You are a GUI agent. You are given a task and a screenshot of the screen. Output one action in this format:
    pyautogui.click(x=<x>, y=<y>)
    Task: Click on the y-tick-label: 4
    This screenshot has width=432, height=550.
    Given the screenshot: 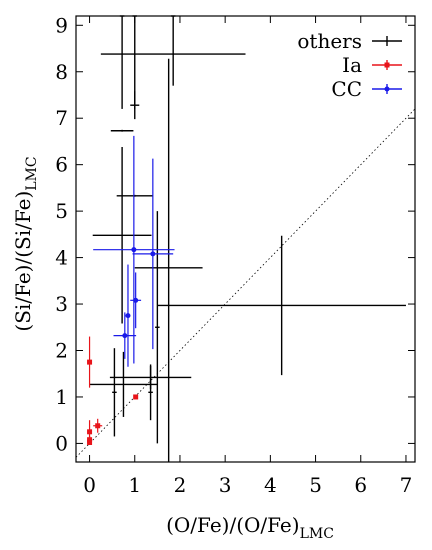 What is the action you would take?
    pyautogui.click(x=61, y=258)
    